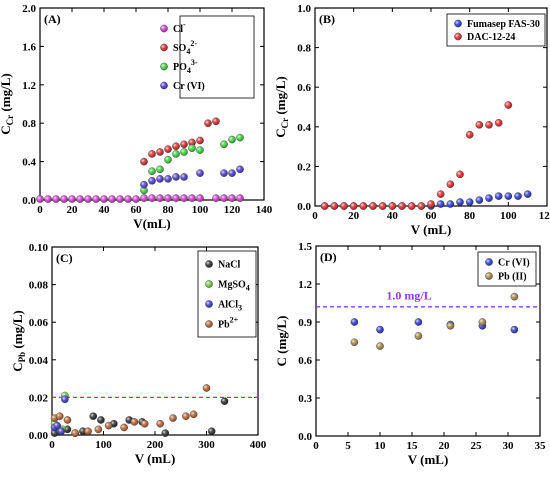 The image size is (550, 480). Describe the element at coordinates (152, 223) in the screenshot. I see `x-axis-label: V(mL)` at that location.